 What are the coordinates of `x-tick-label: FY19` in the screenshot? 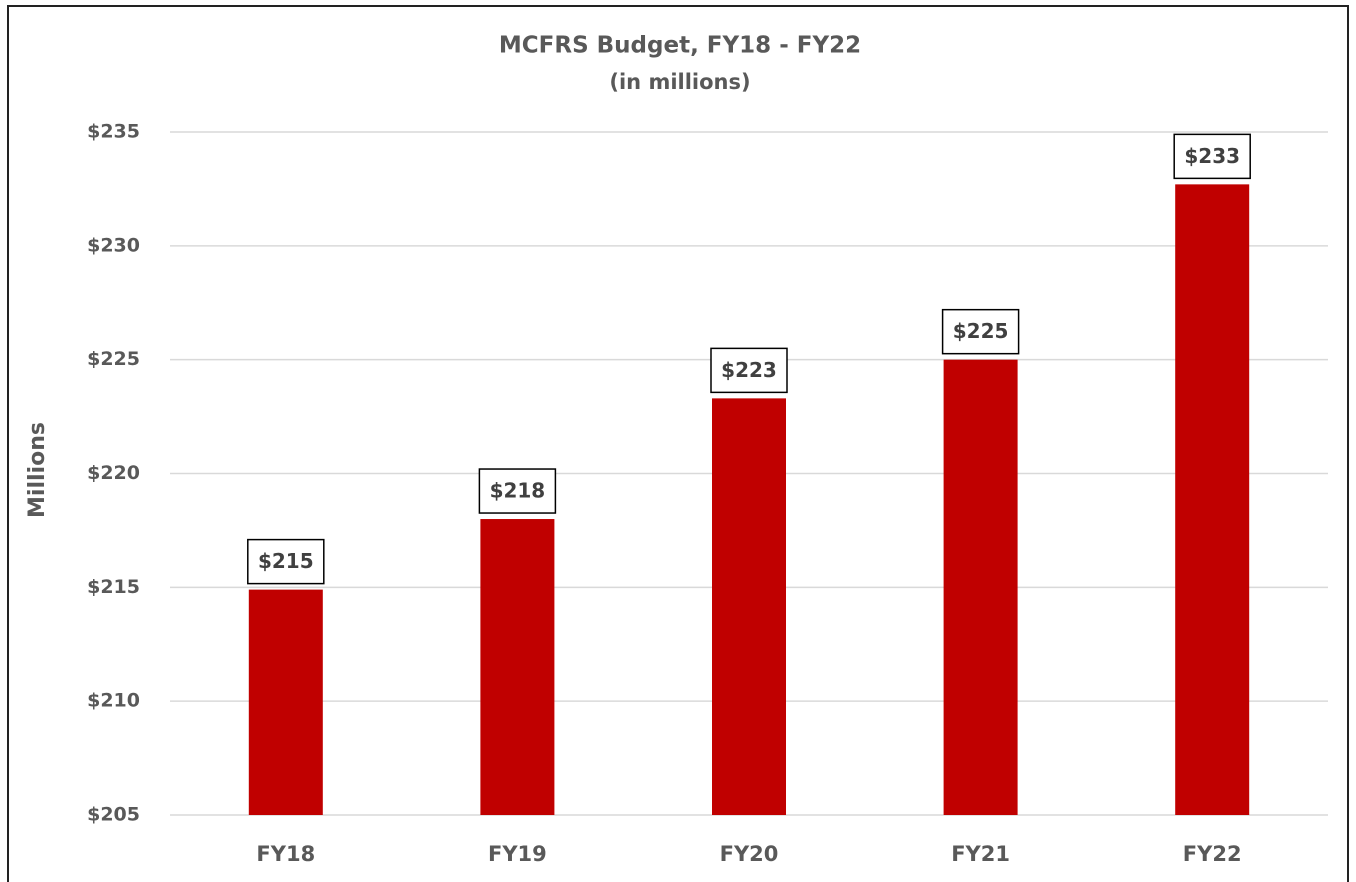 It's located at (517, 854).